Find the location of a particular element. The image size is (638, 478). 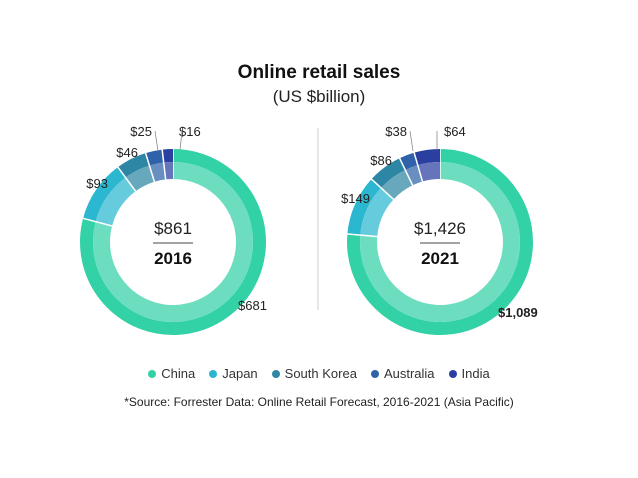

slice-india-2021 is located at coordinates (427, 157).